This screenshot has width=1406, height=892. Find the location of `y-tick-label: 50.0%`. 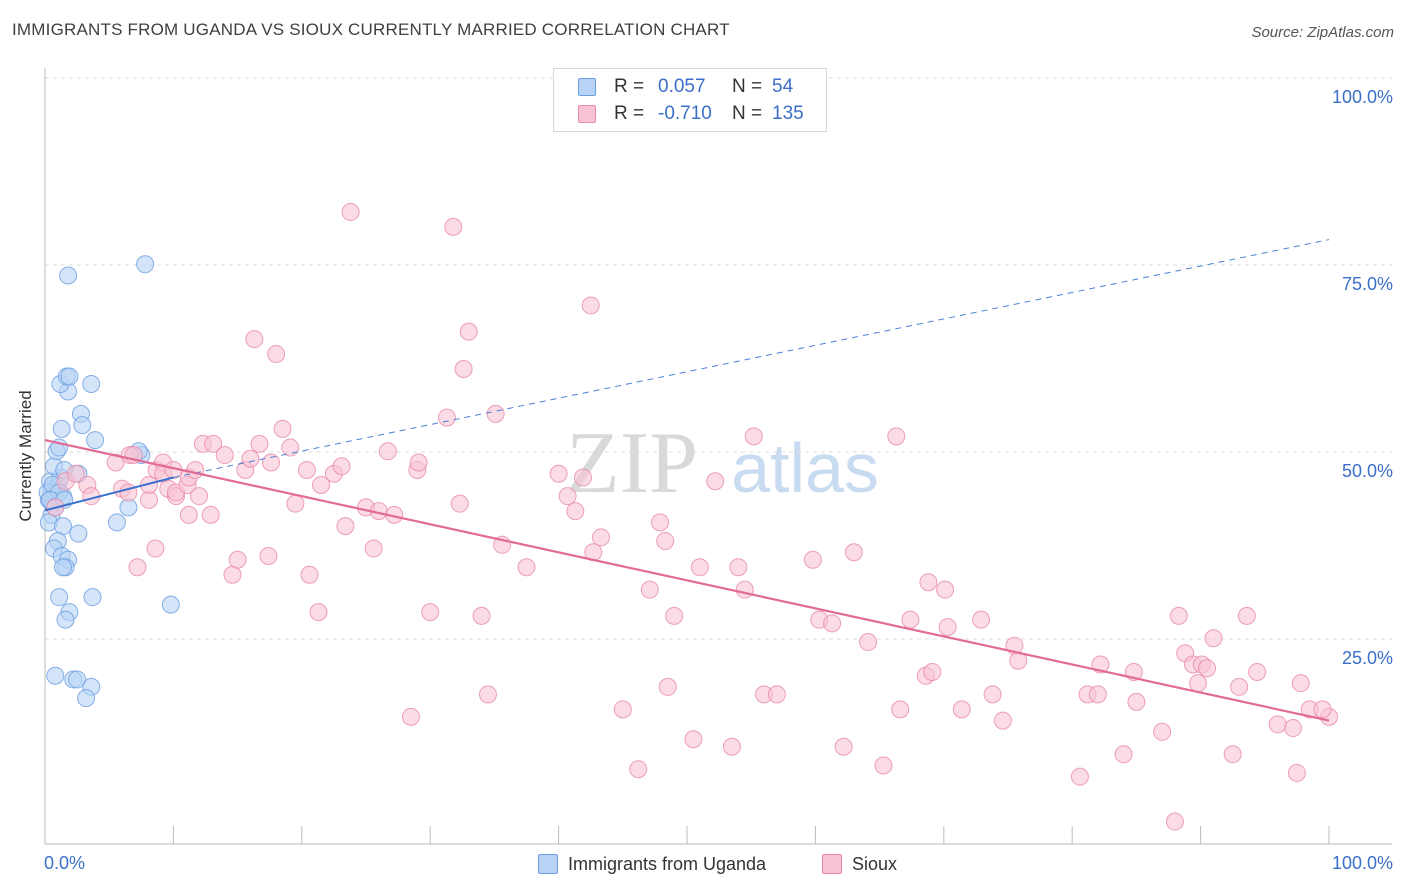

y-tick-label: 50.0% is located at coordinates (1367, 471).